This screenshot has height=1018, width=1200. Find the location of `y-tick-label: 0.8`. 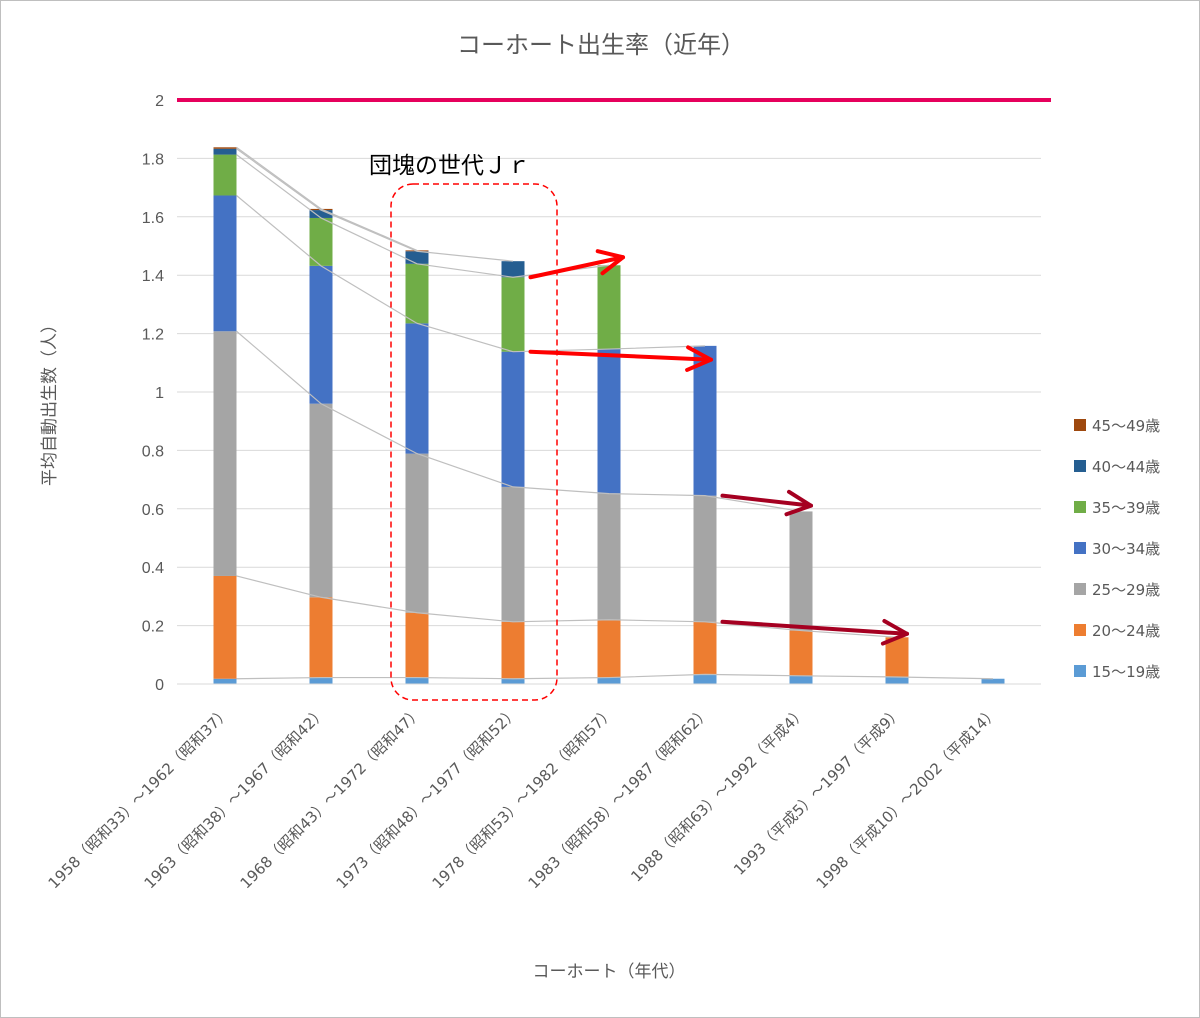

y-tick-label: 0.8 is located at coordinates (153, 451).